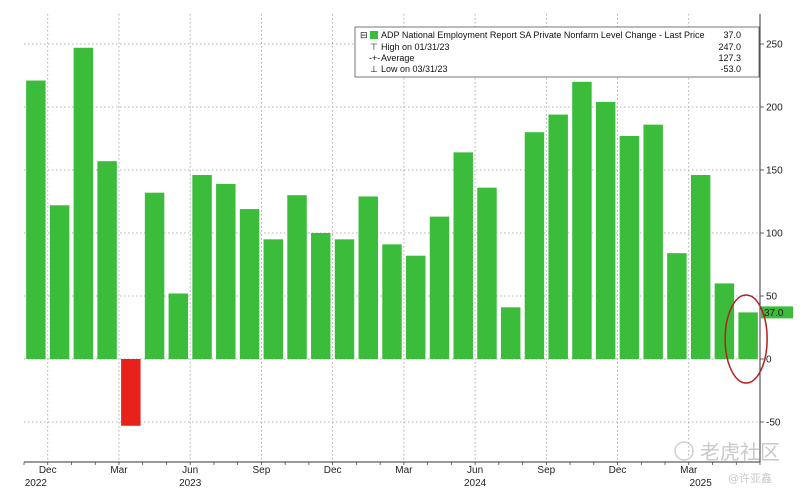  I want to click on highlight-circle, so click(746, 339).